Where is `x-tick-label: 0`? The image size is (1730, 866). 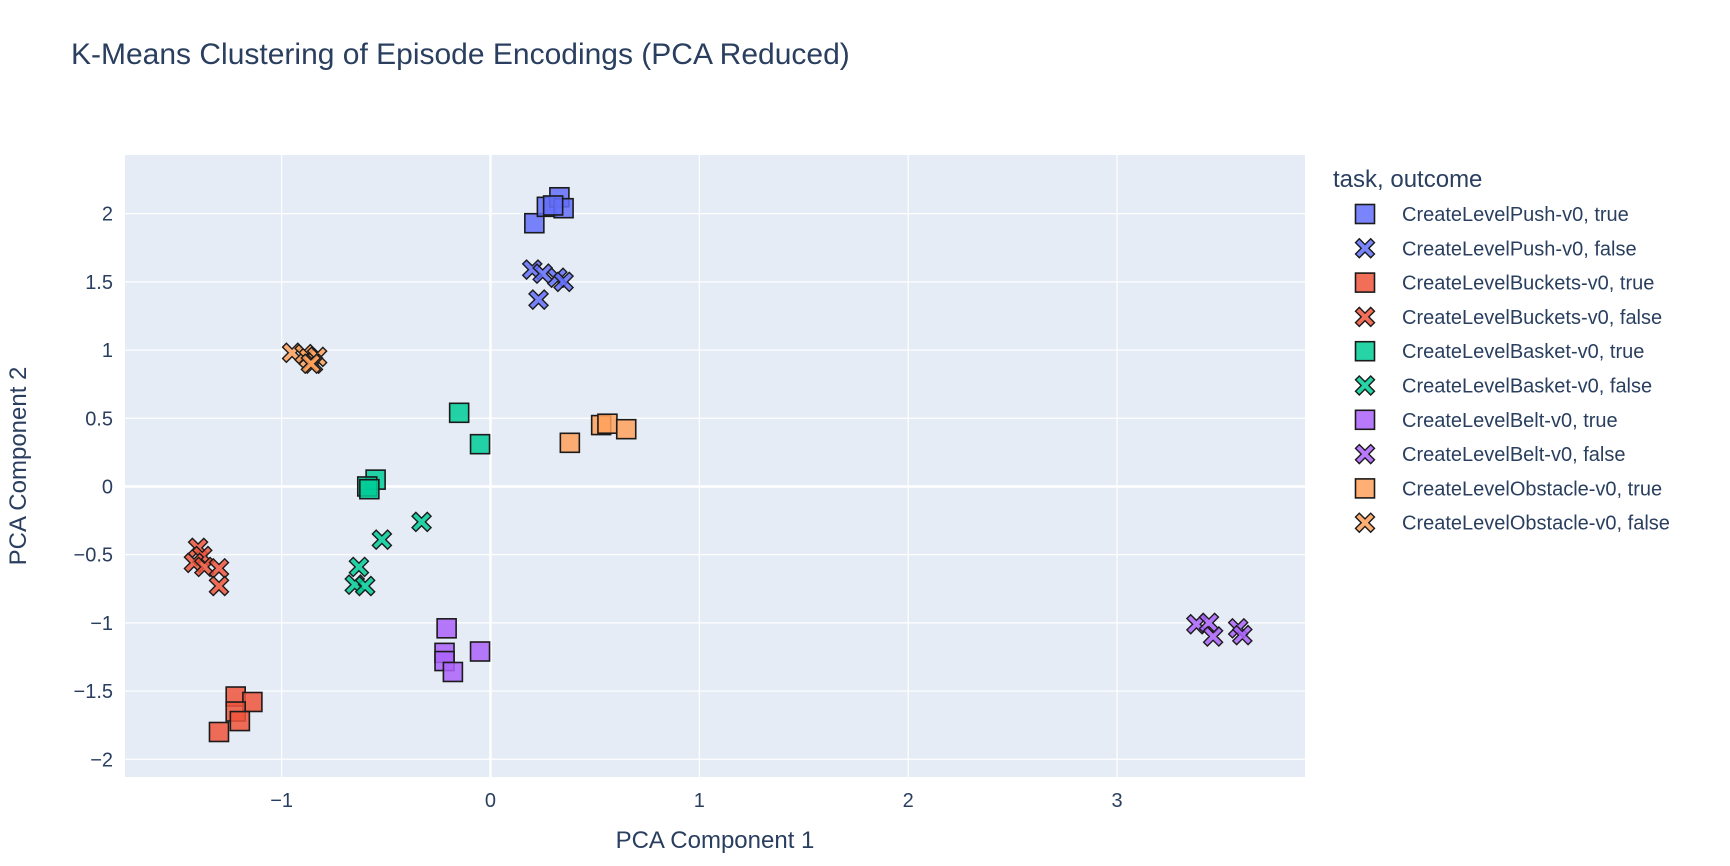
x-tick-label: 0 is located at coordinates (490, 801).